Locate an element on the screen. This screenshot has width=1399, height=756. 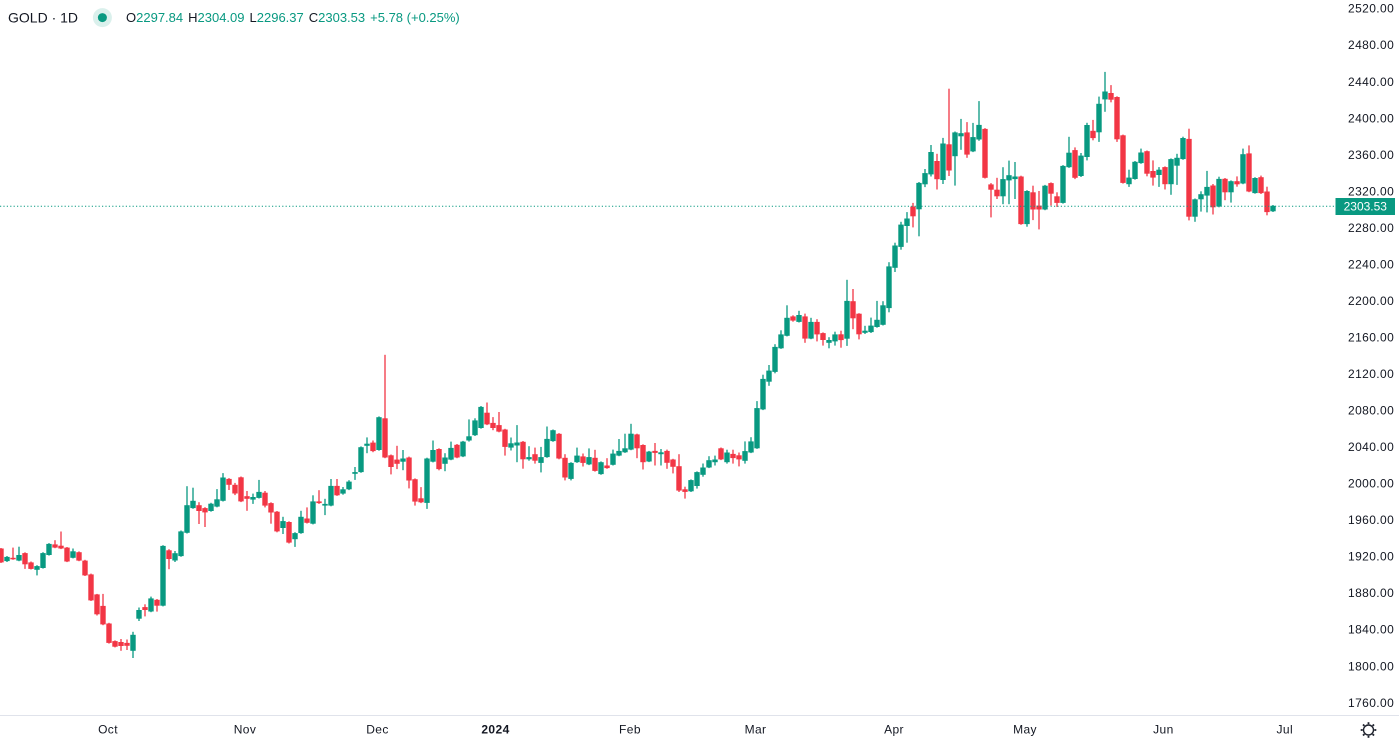
svg-text: 2400.00 is located at coordinates (1371, 118).